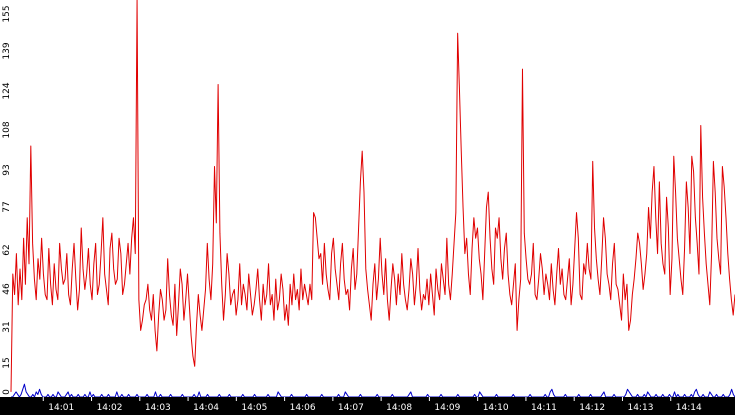 Image resolution: width=735 pixels, height=415 pixels. I want to click on x-tick-label: 14:11, so click(544, 408).